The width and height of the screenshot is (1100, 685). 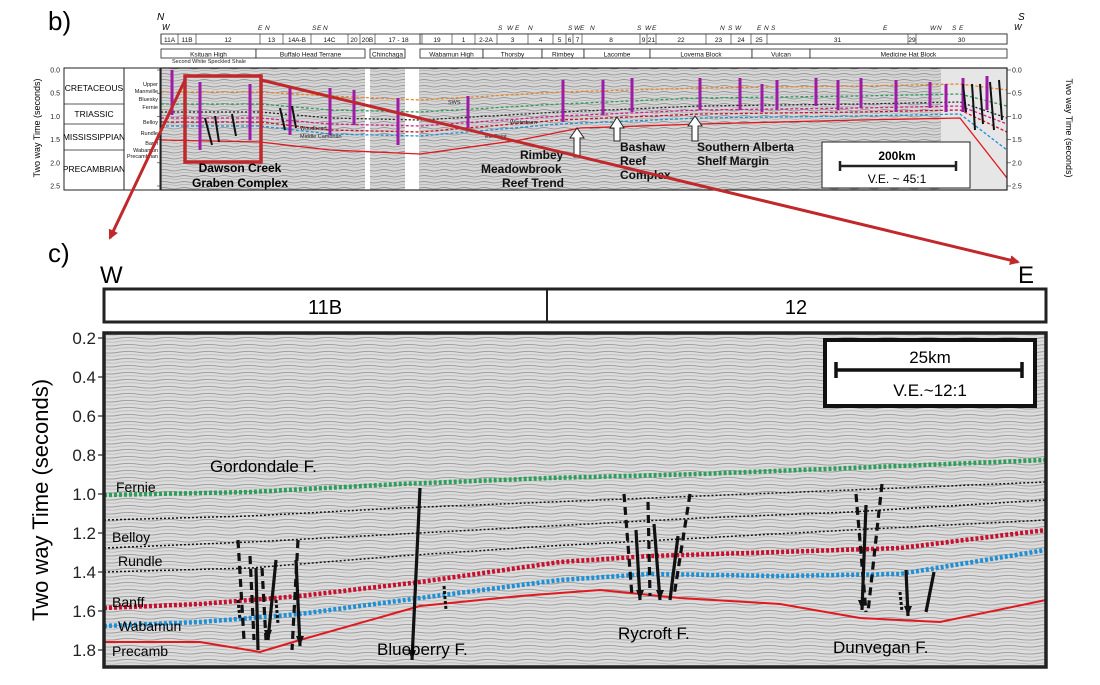 I want to click on segment-label: 14C, so click(x=330, y=40).